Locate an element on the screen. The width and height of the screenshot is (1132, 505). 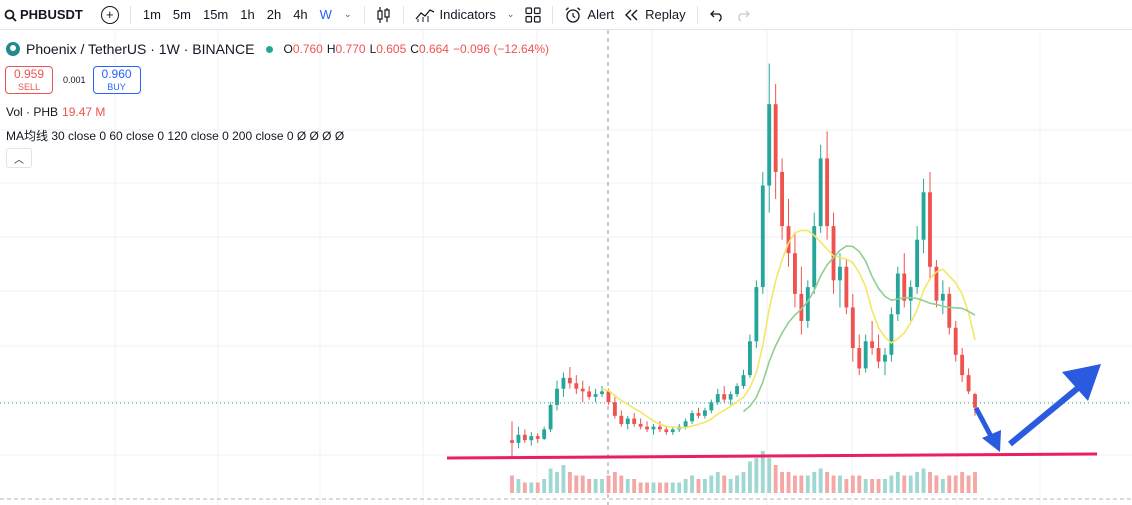
search-icon is located at coordinates (10, 15).